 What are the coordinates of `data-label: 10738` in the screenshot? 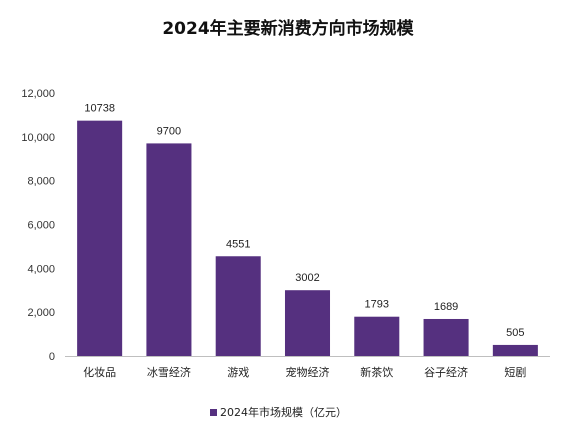 It's located at (99, 109).